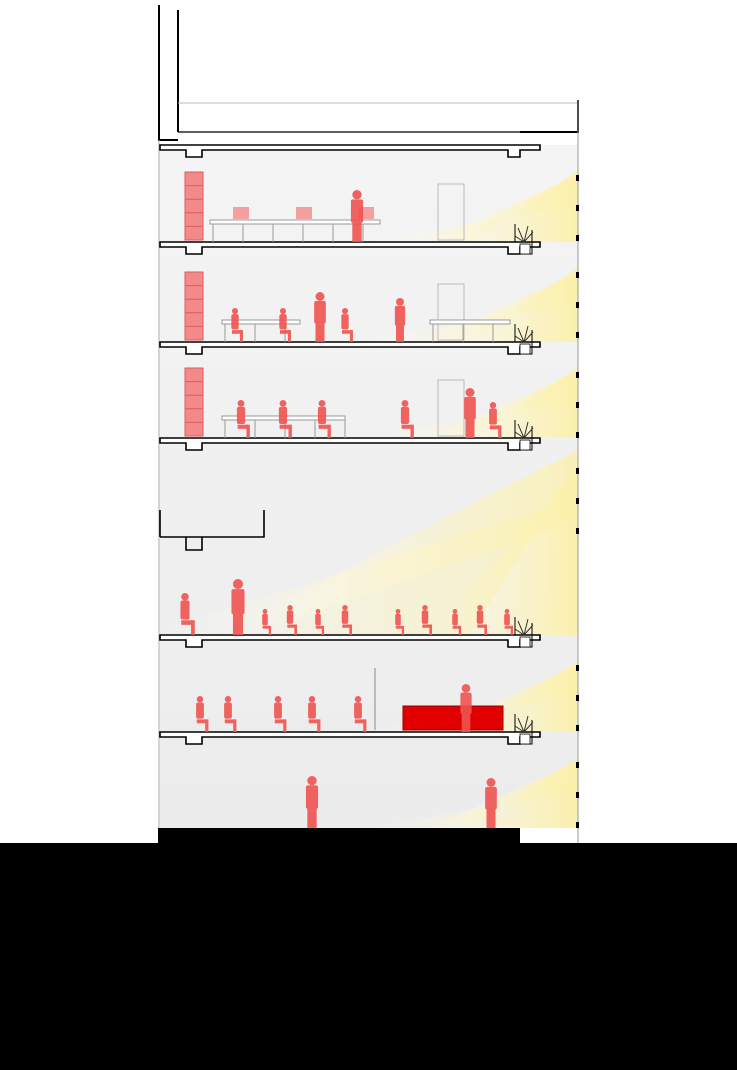 This screenshot has height=1070, width=737. I want to click on monitor, so click(304, 213).